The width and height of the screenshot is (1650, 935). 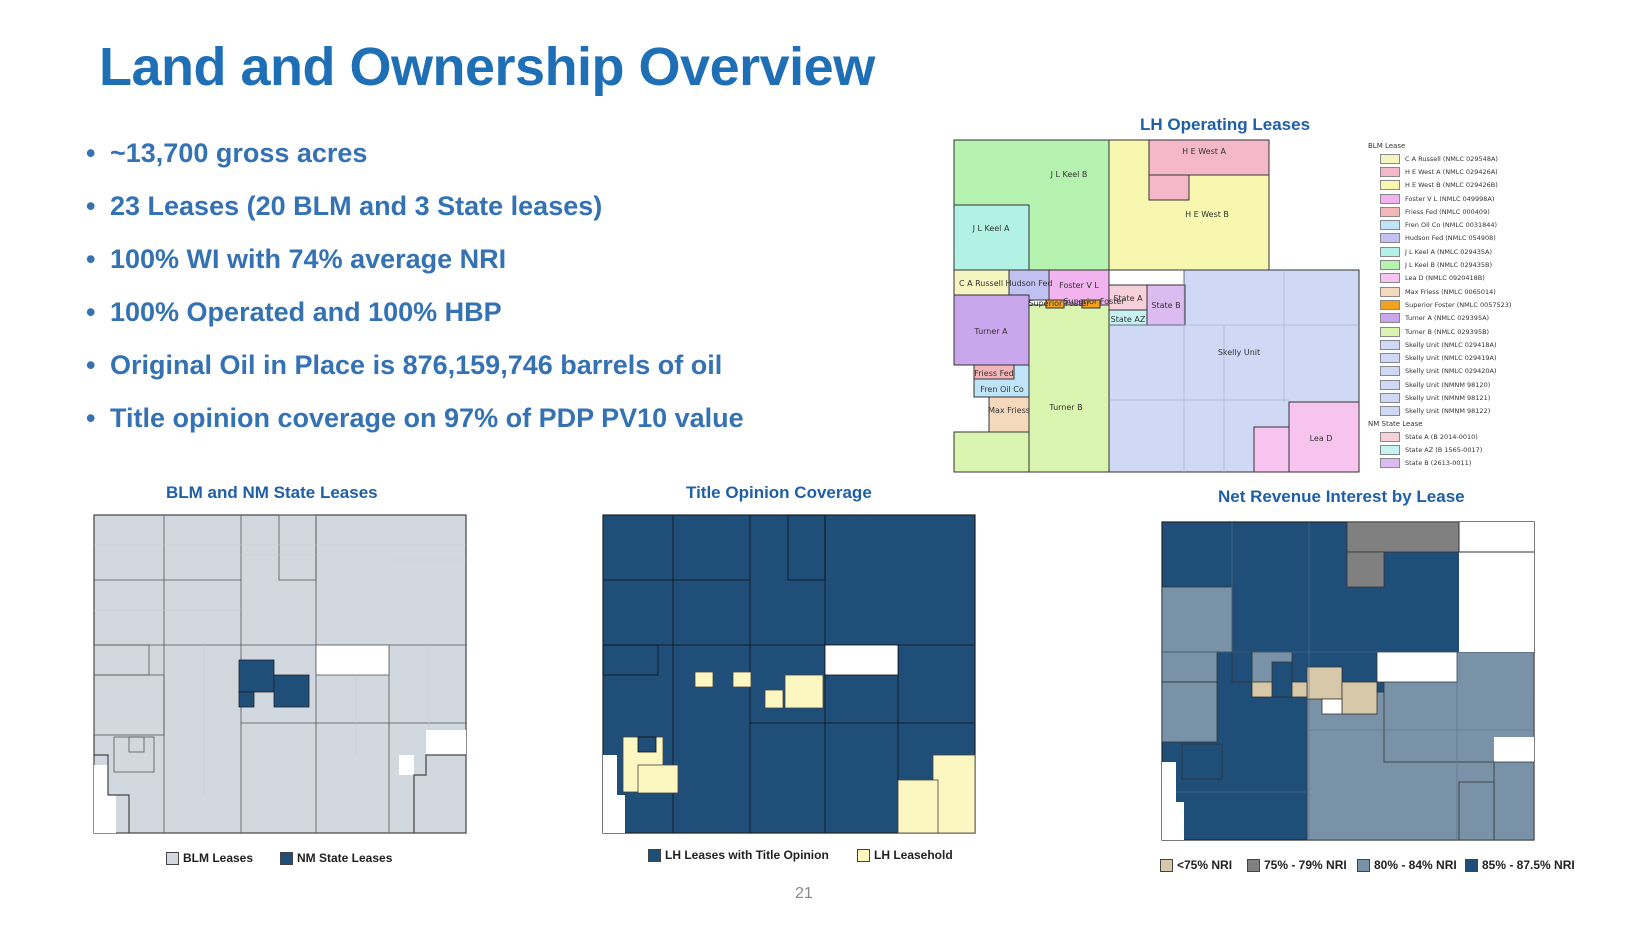 What do you see at coordinates (1387, 146) in the screenshot?
I see `legend-header-blm: BLM Lease` at bounding box center [1387, 146].